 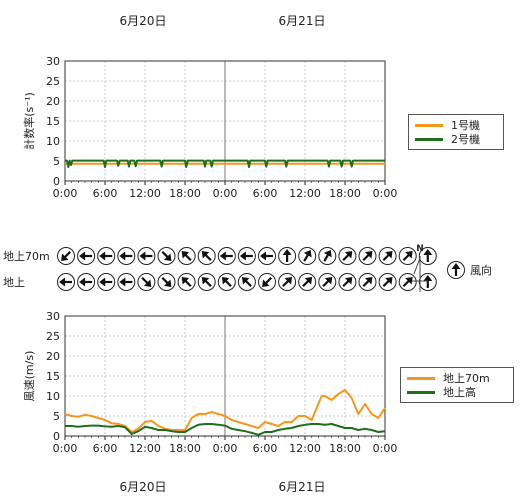 I want to click on wind-legend-label: 風向, so click(x=481, y=270).